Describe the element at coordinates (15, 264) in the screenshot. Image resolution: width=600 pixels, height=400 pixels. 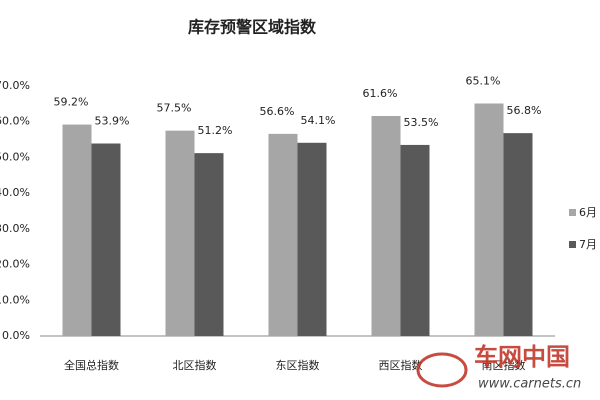
I see `y-tick-label: 20.0%` at that location.